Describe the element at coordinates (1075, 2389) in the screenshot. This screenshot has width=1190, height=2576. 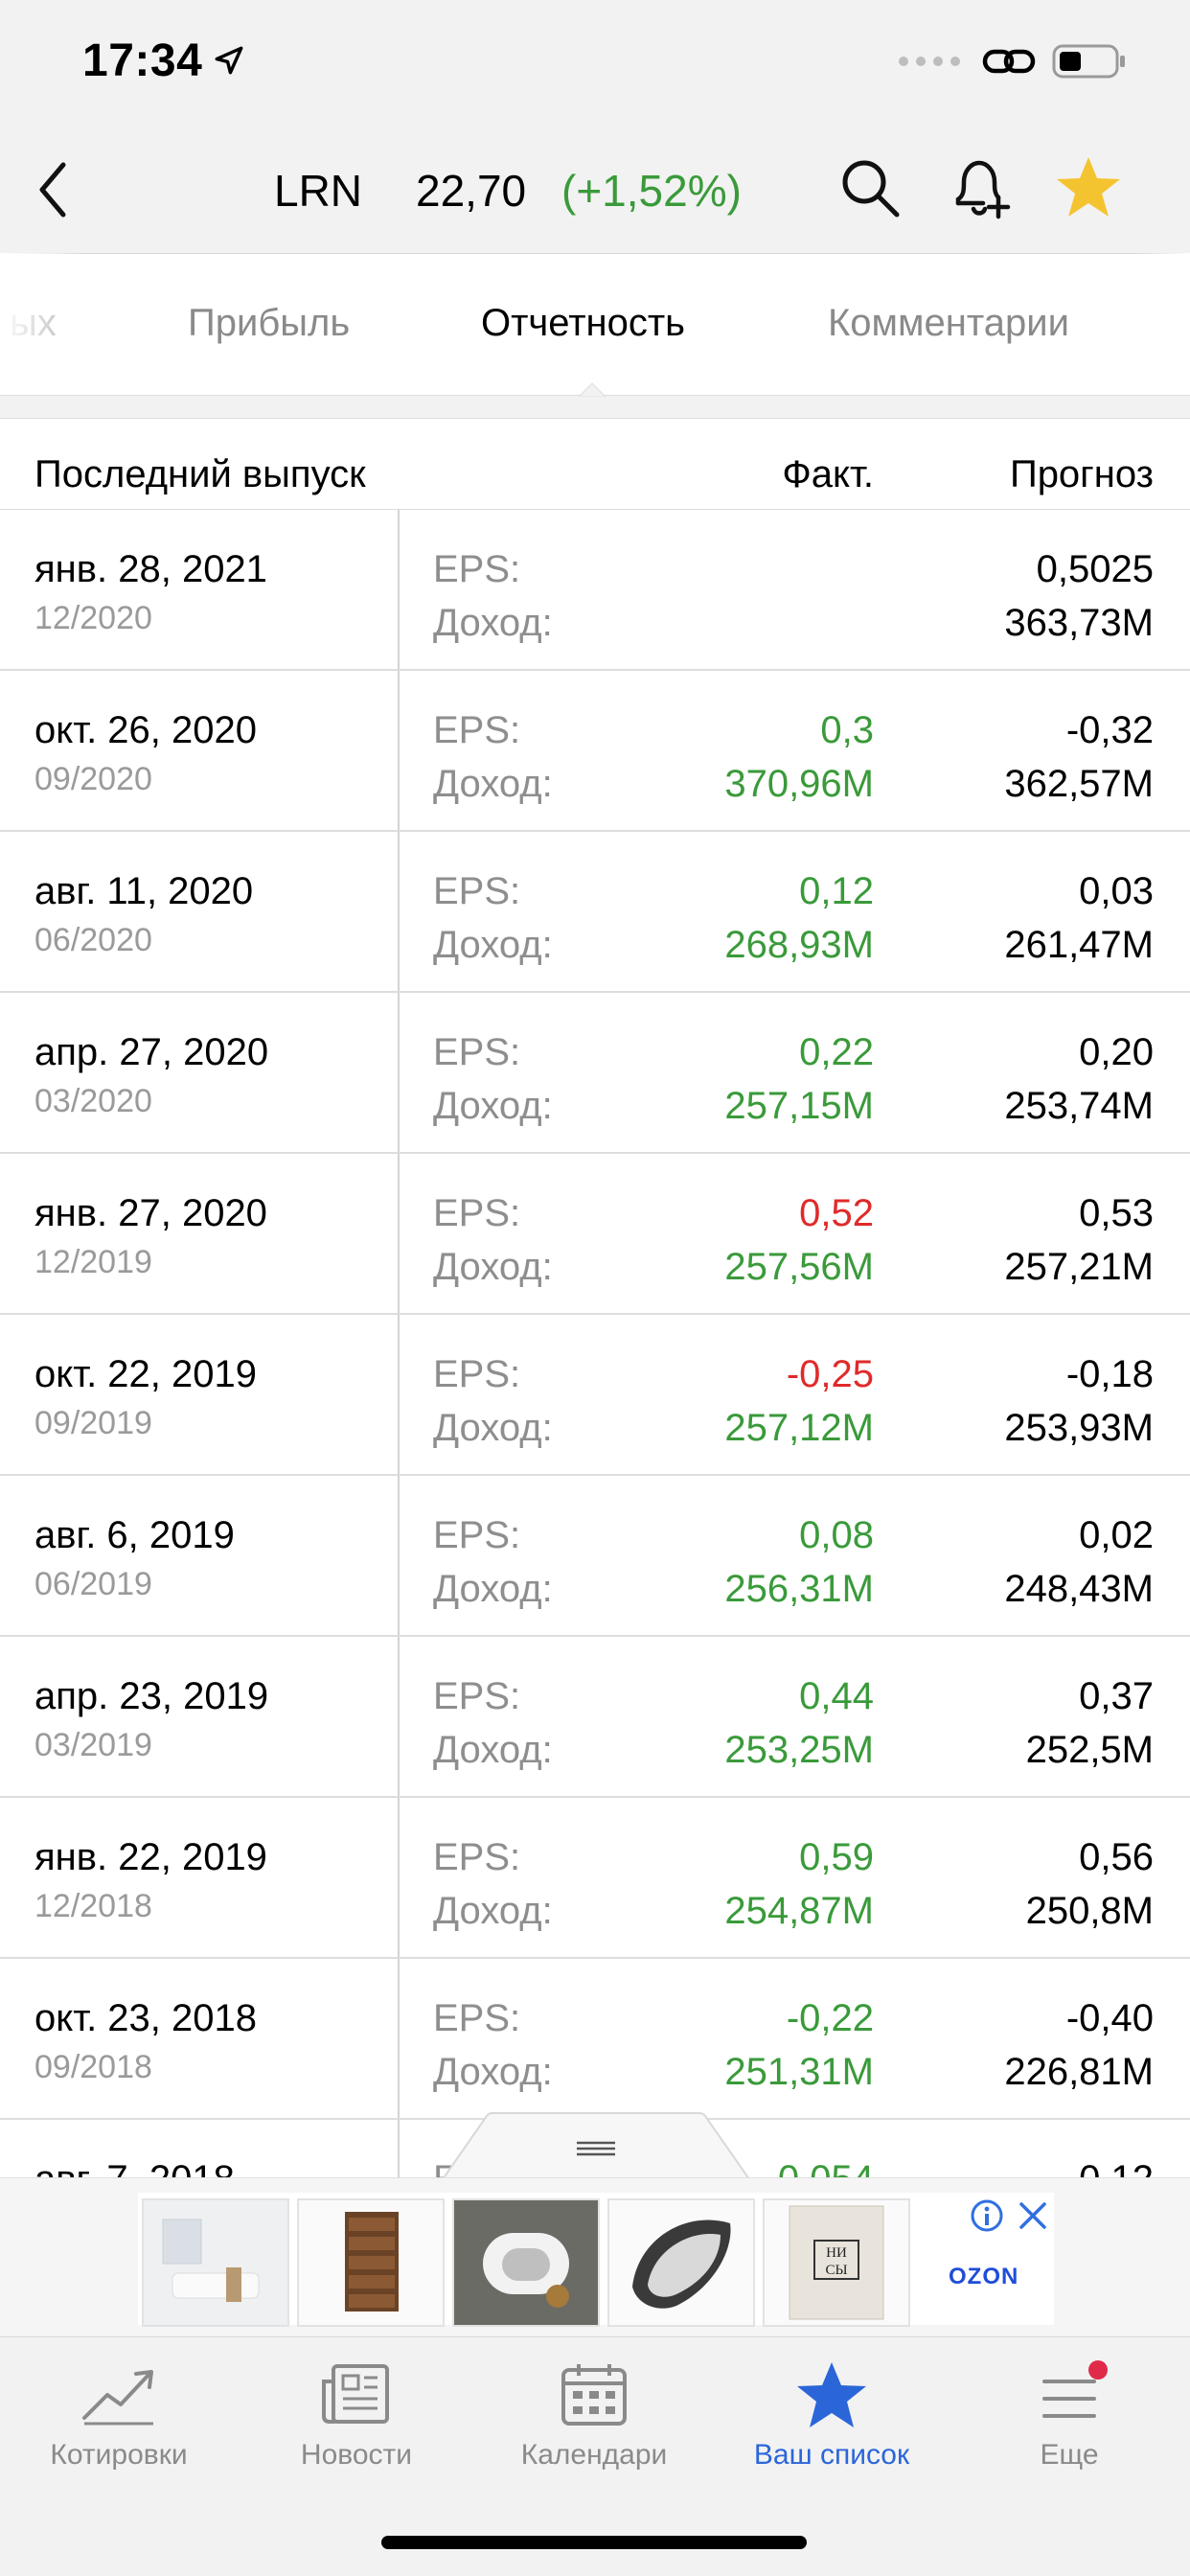
I see `menu-icon` at that location.